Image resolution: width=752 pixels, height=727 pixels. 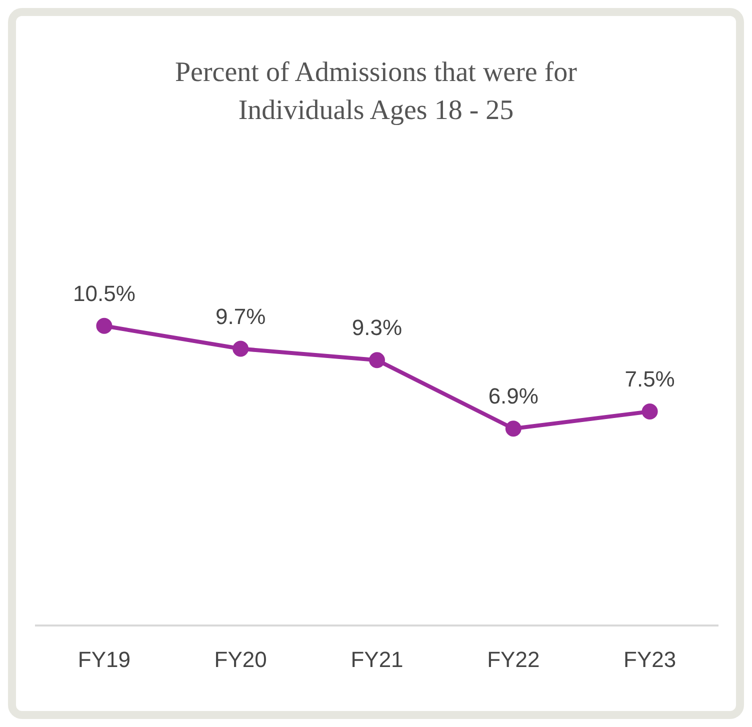 What do you see at coordinates (513, 659) in the screenshot?
I see `x-tick-label: FY22` at bounding box center [513, 659].